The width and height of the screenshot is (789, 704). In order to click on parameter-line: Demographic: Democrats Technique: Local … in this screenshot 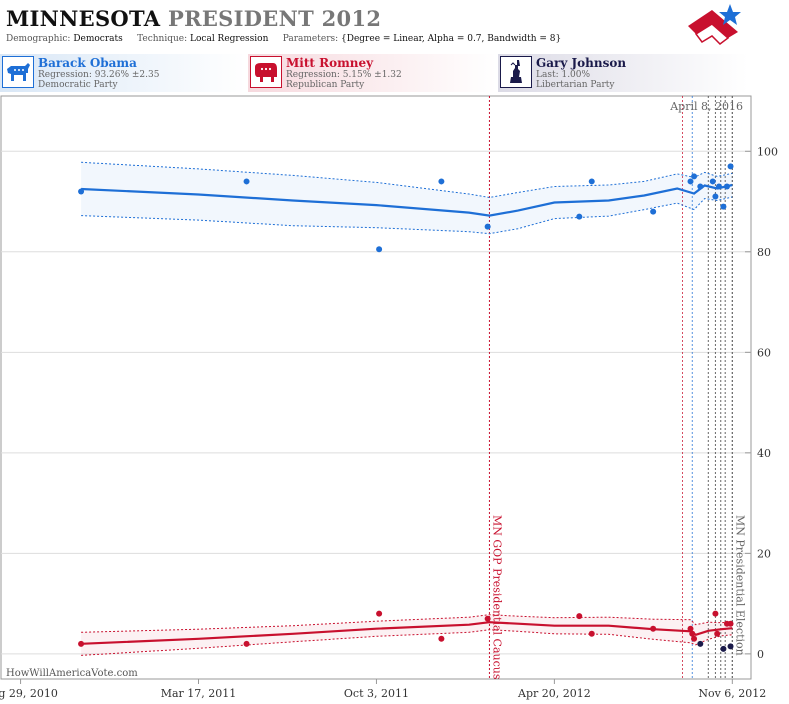, I will do `click(283, 39)`.